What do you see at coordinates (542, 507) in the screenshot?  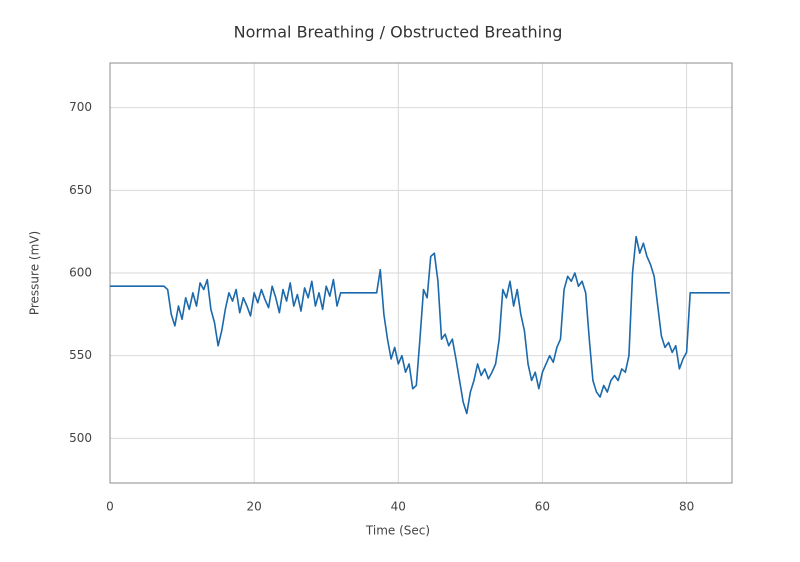 I see `x-tick-label: 60` at bounding box center [542, 507].